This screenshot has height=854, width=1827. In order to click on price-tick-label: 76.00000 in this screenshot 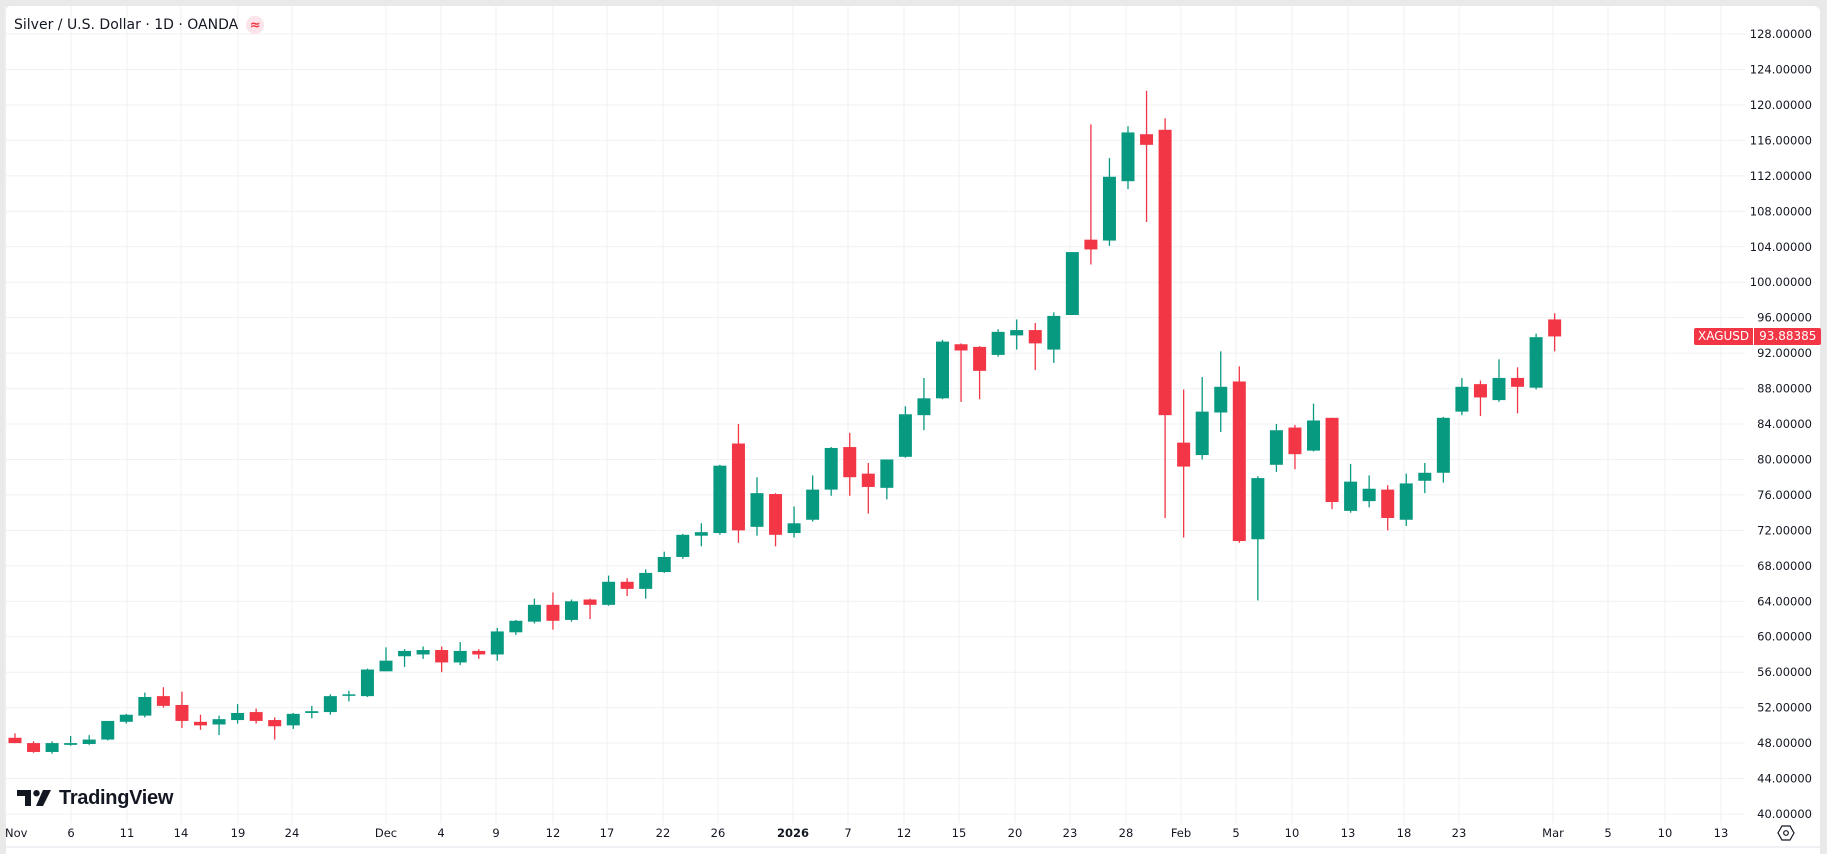, I will do `click(1784, 495)`.